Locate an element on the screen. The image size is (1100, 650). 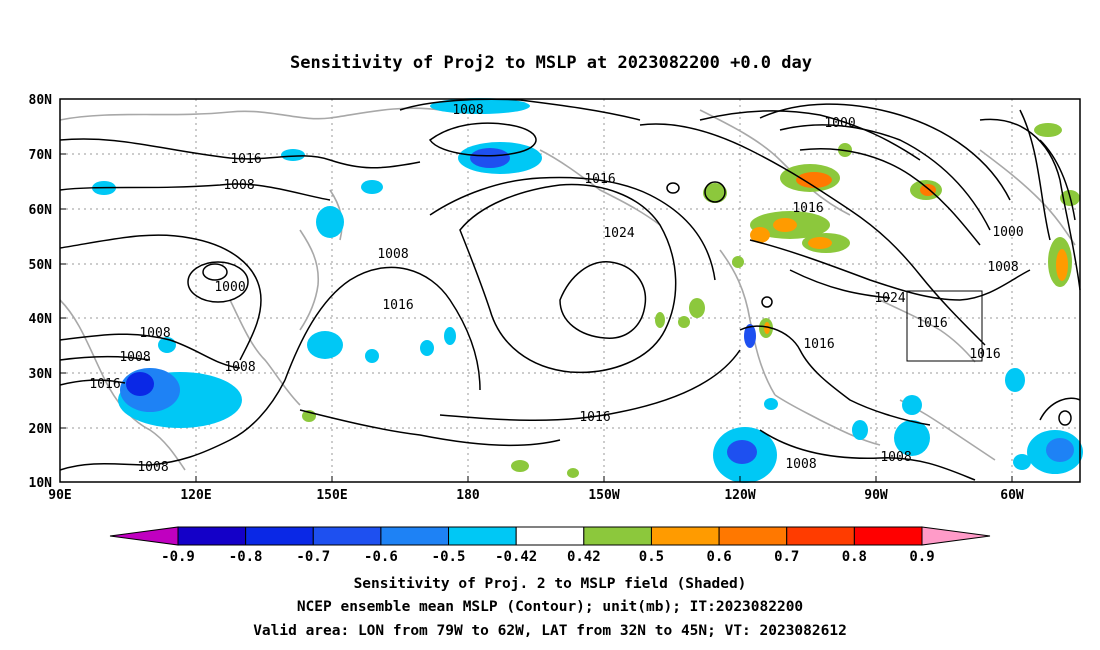
colorbar-low-extend is located at coordinates (144, 536).